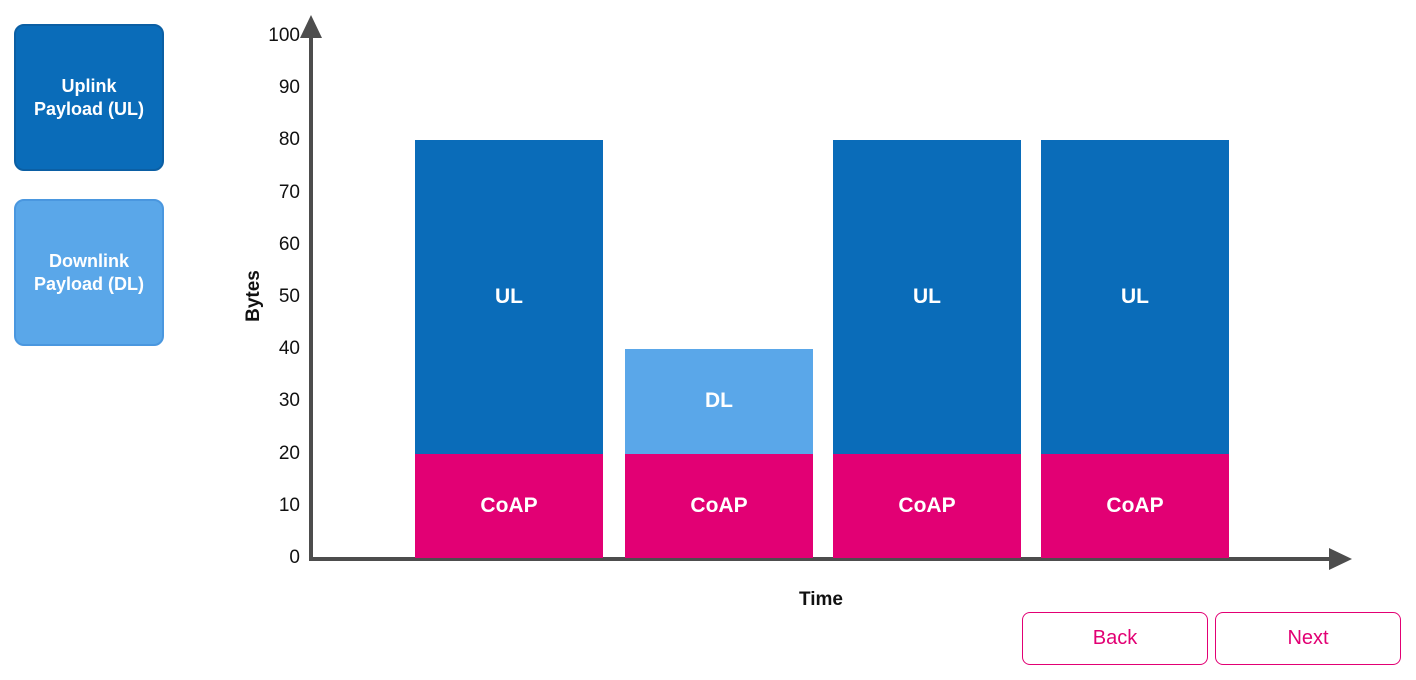 The image size is (1416, 680). I want to click on bar-4-segment-ul: UL, so click(1135, 297).